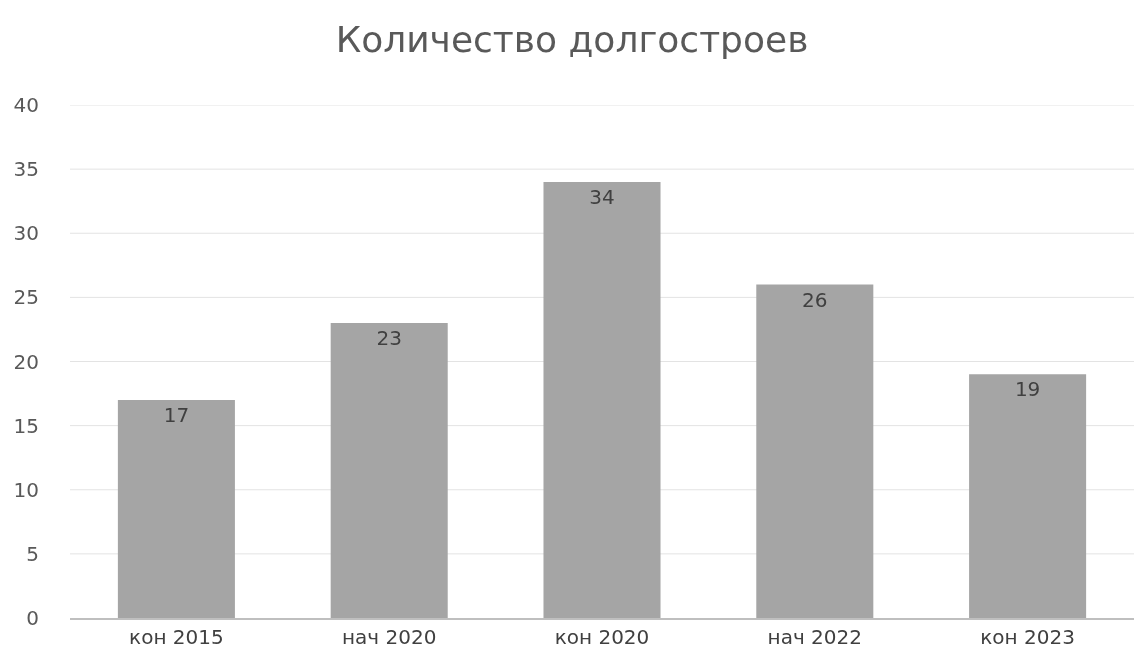 Image resolution: width=1144 pixels, height=668 pixels. What do you see at coordinates (26, 105) in the screenshot?
I see `y-tick-label: 40` at bounding box center [26, 105].